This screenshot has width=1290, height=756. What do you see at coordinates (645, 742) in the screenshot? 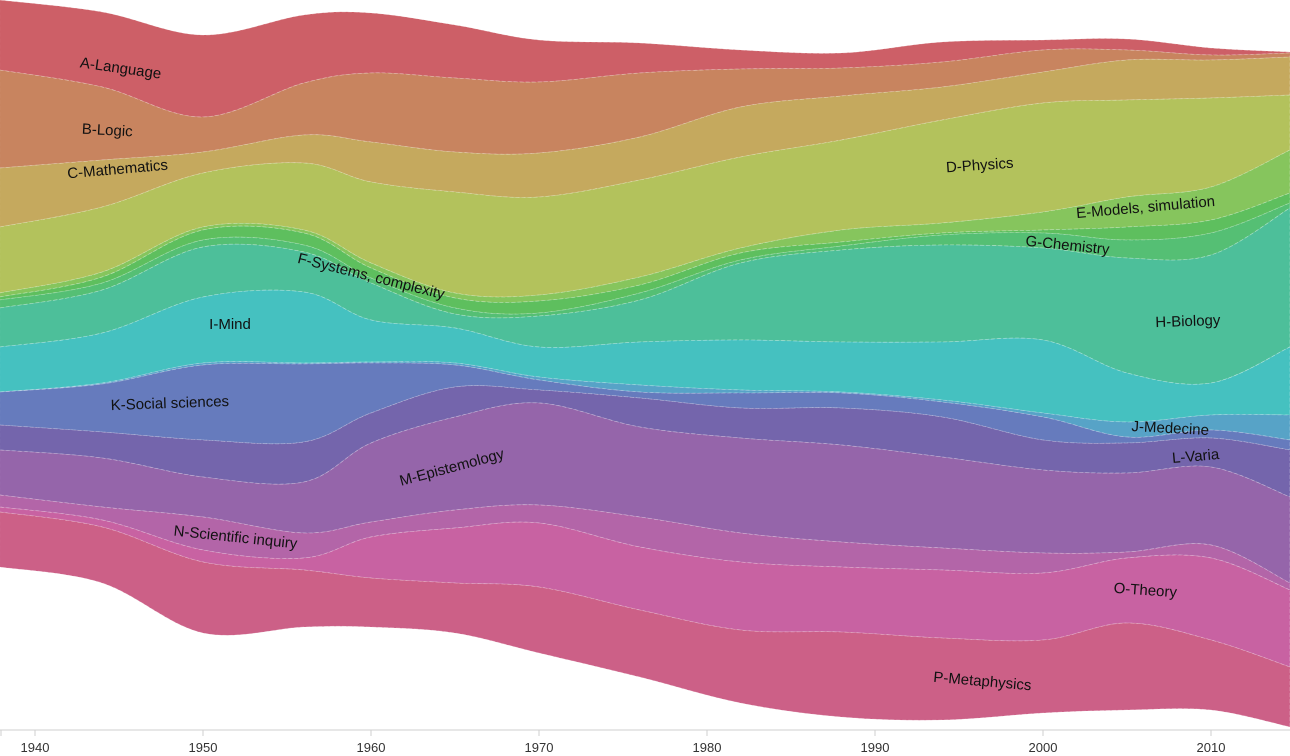
I see `x-axis: 1940 1950 1960 1970 1980 1990 2000 2010` at bounding box center [645, 742].